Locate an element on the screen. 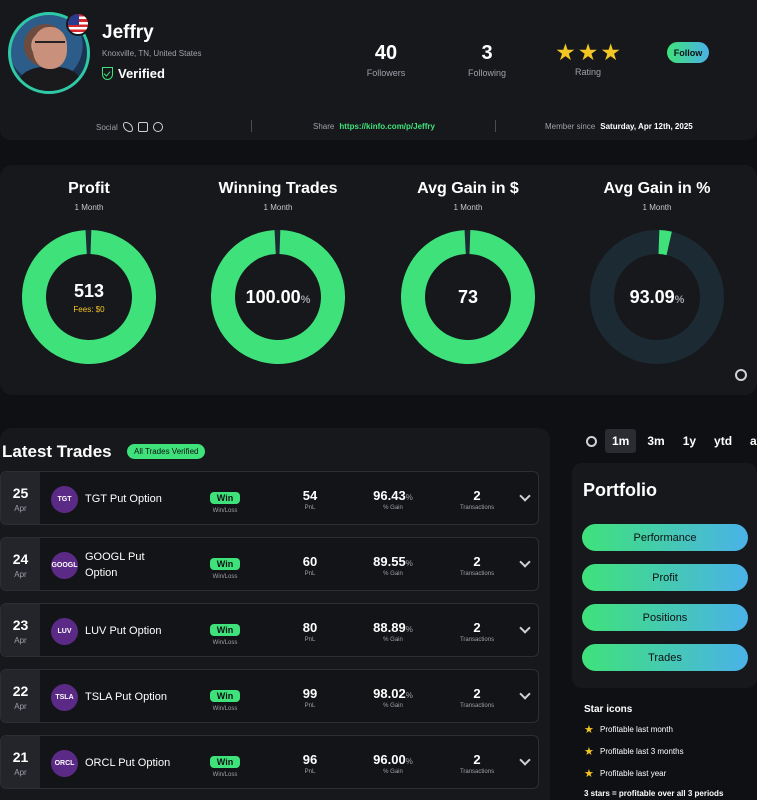  gain-unit: % is located at coordinates (409, 497).